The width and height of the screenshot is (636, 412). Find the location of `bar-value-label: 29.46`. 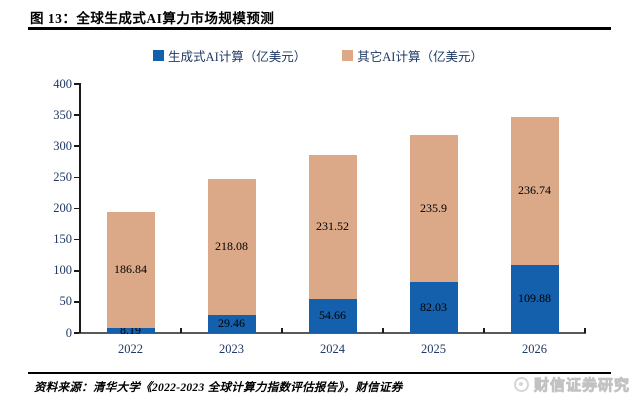

bar-value-label: 29.46 is located at coordinates (231, 323).